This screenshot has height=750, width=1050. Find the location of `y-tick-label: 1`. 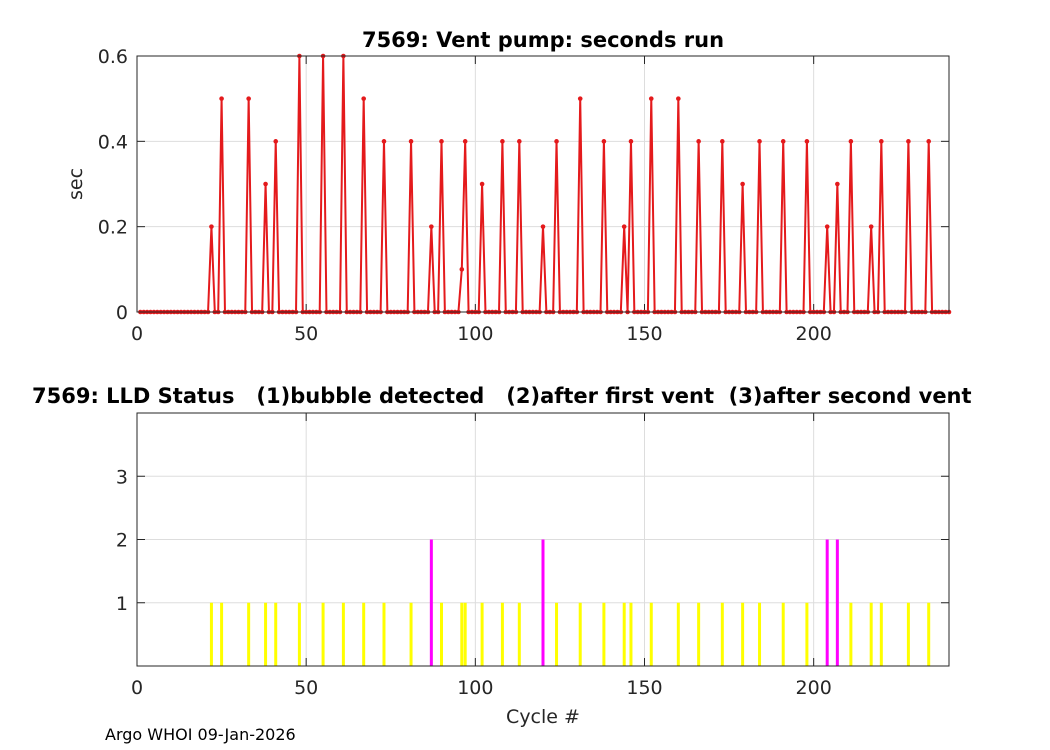

y-tick-label: 1 is located at coordinates (122, 604).